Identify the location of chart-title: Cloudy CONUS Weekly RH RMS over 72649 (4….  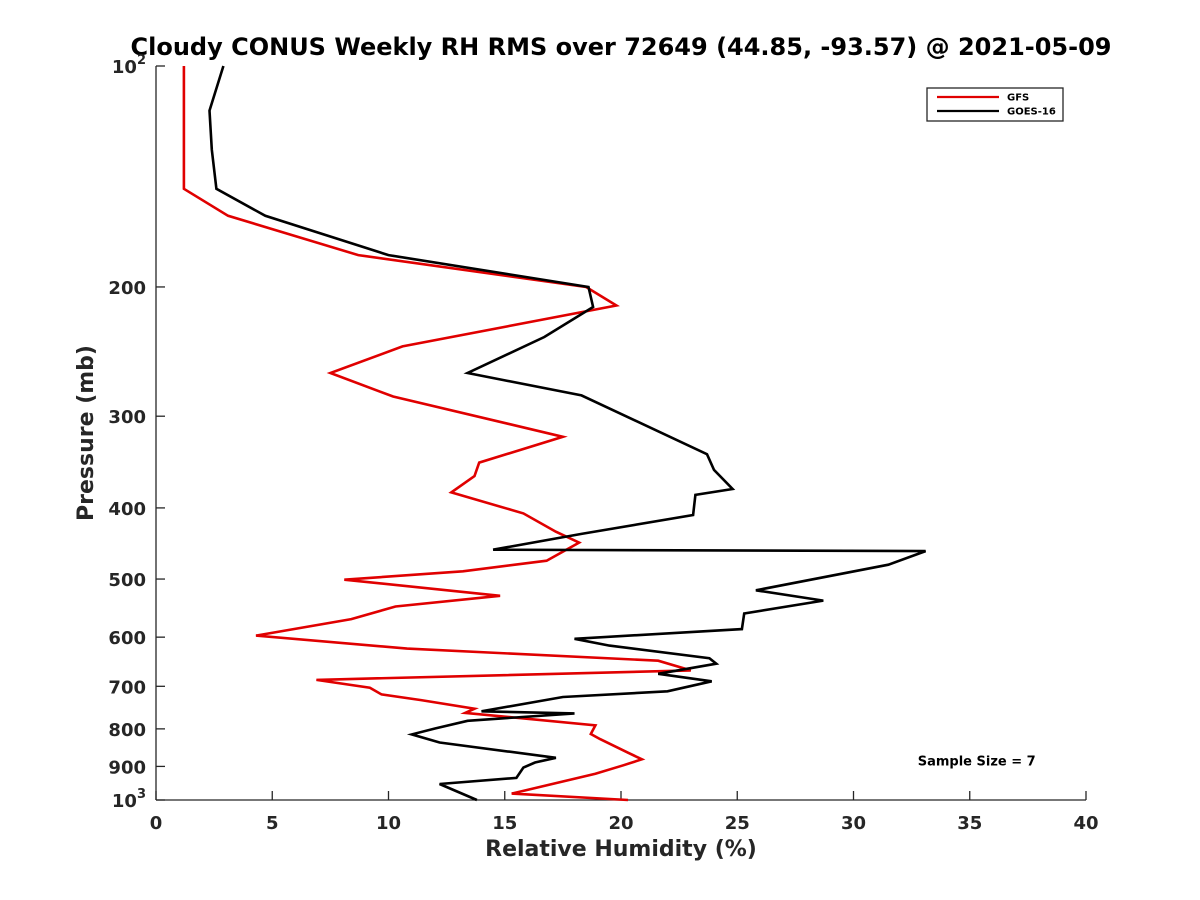
(621, 47).